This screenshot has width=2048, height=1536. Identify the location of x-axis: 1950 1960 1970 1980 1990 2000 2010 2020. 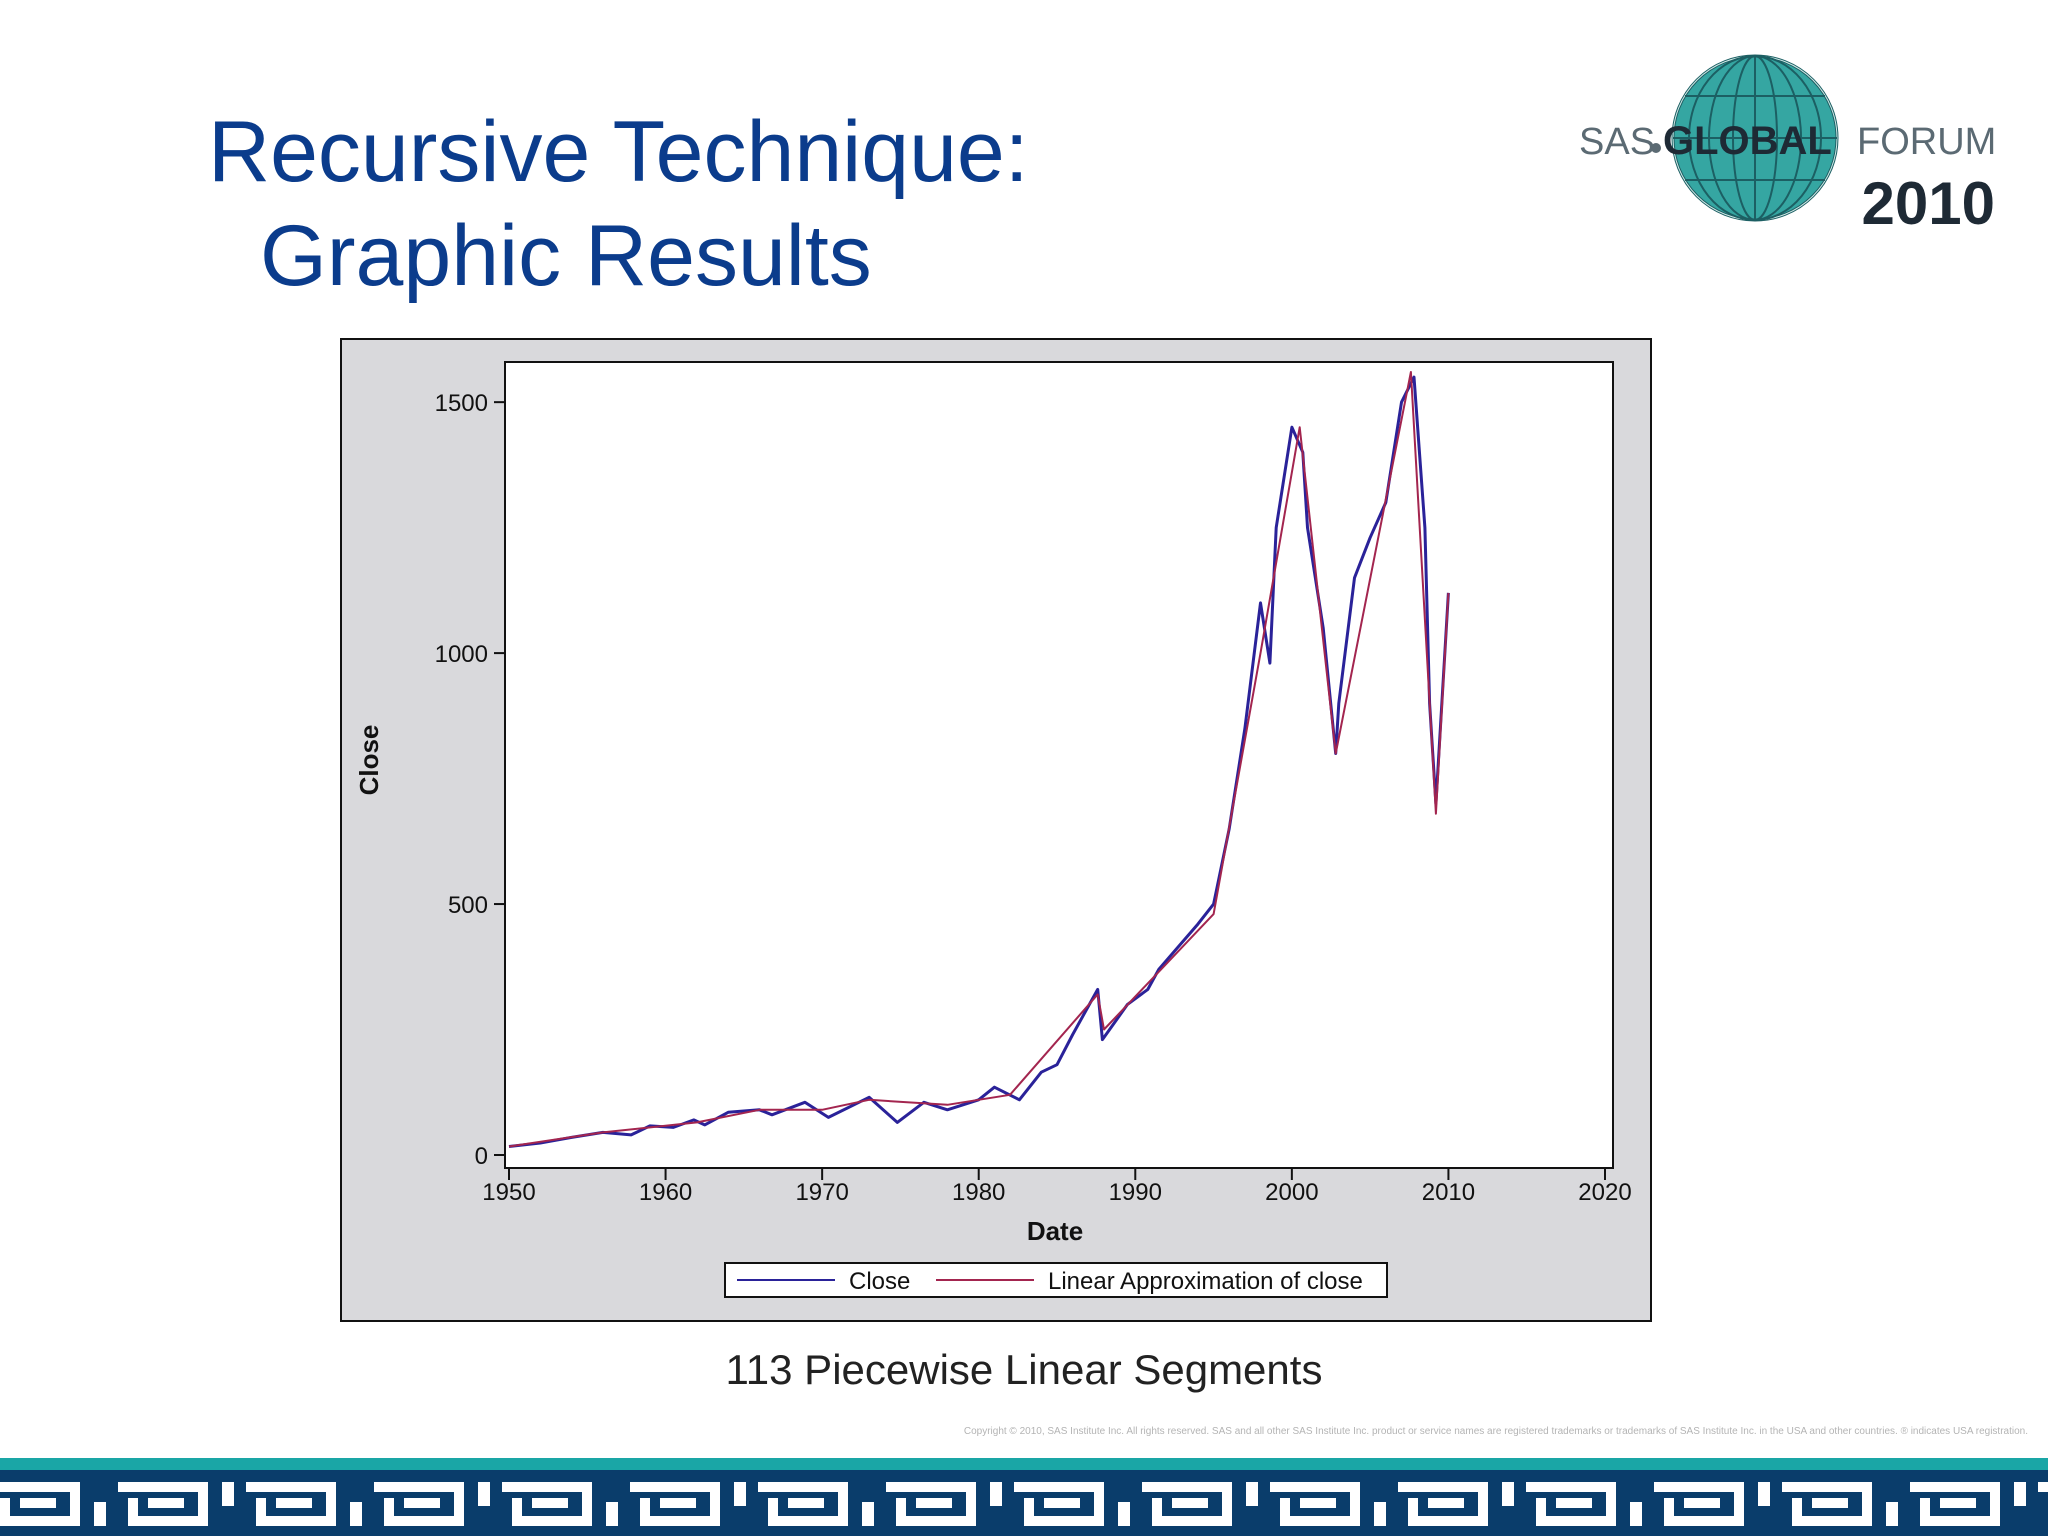
(1057, 1187).